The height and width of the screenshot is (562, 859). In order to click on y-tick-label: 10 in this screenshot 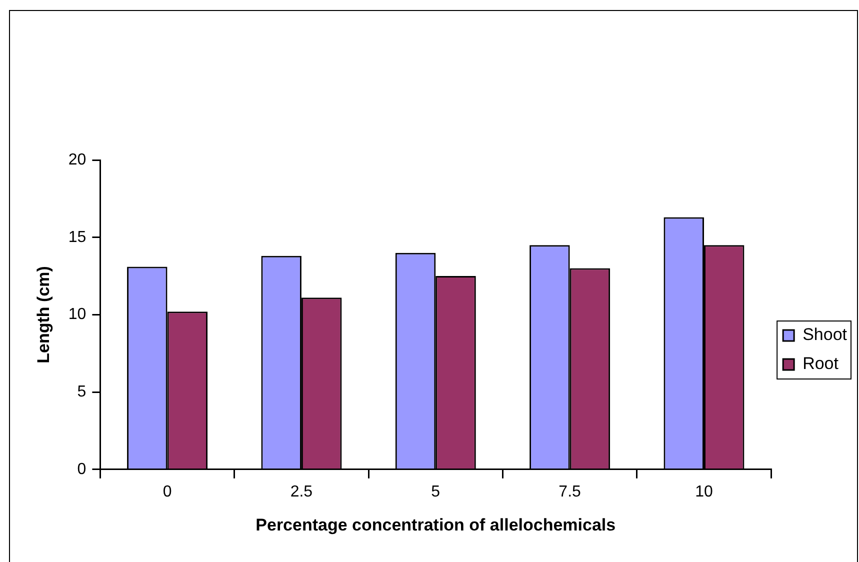, I will do `click(77, 315)`.